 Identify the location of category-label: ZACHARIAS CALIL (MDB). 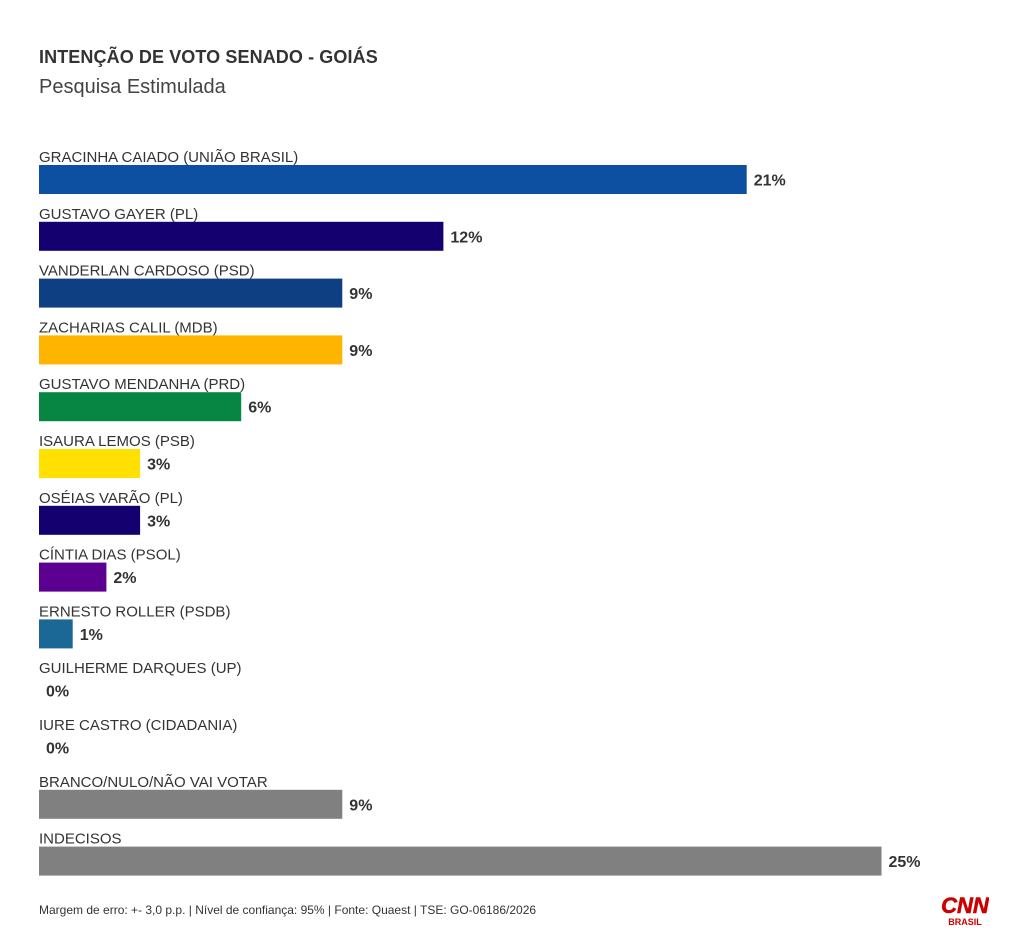
(128, 327).